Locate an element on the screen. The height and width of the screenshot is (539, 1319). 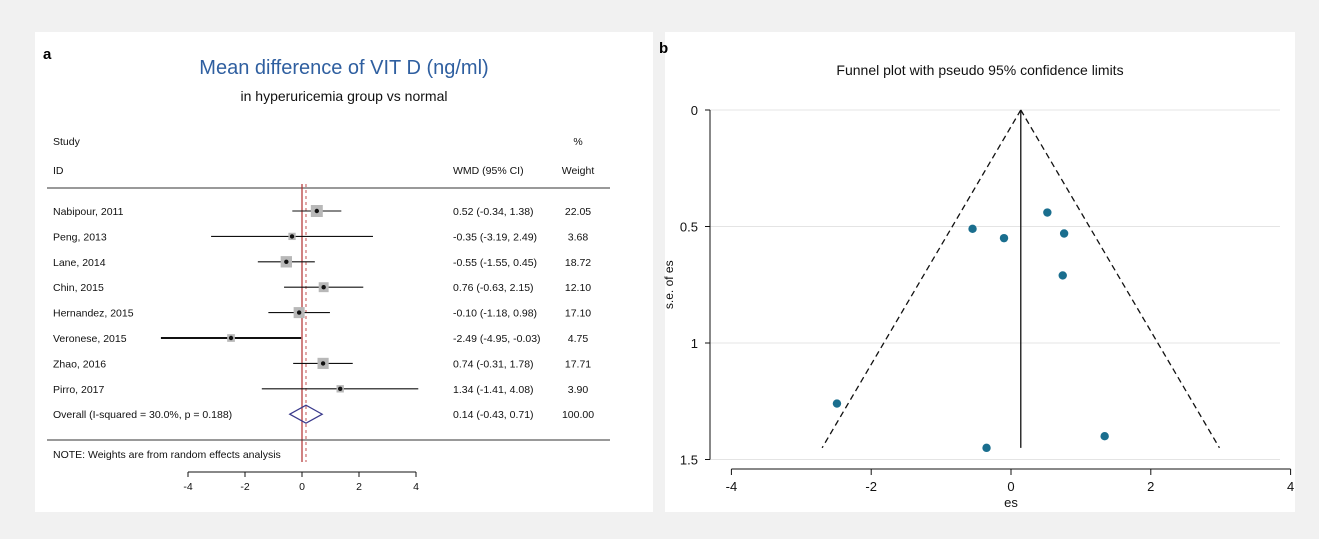
study-weight: 17.10 is located at coordinates (578, 314).